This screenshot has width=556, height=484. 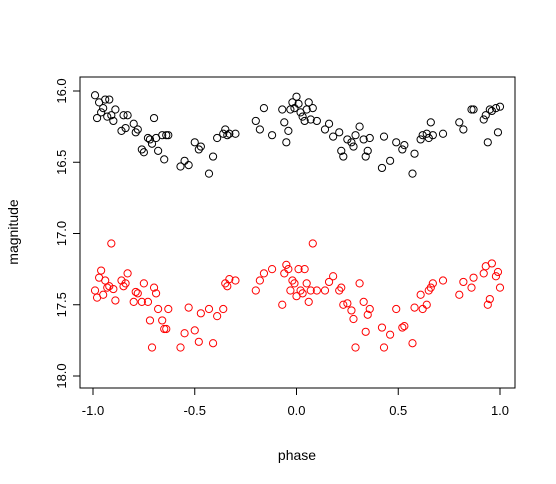 I want to click on x-tick-label: -1.0, so click(x=93, y=410).